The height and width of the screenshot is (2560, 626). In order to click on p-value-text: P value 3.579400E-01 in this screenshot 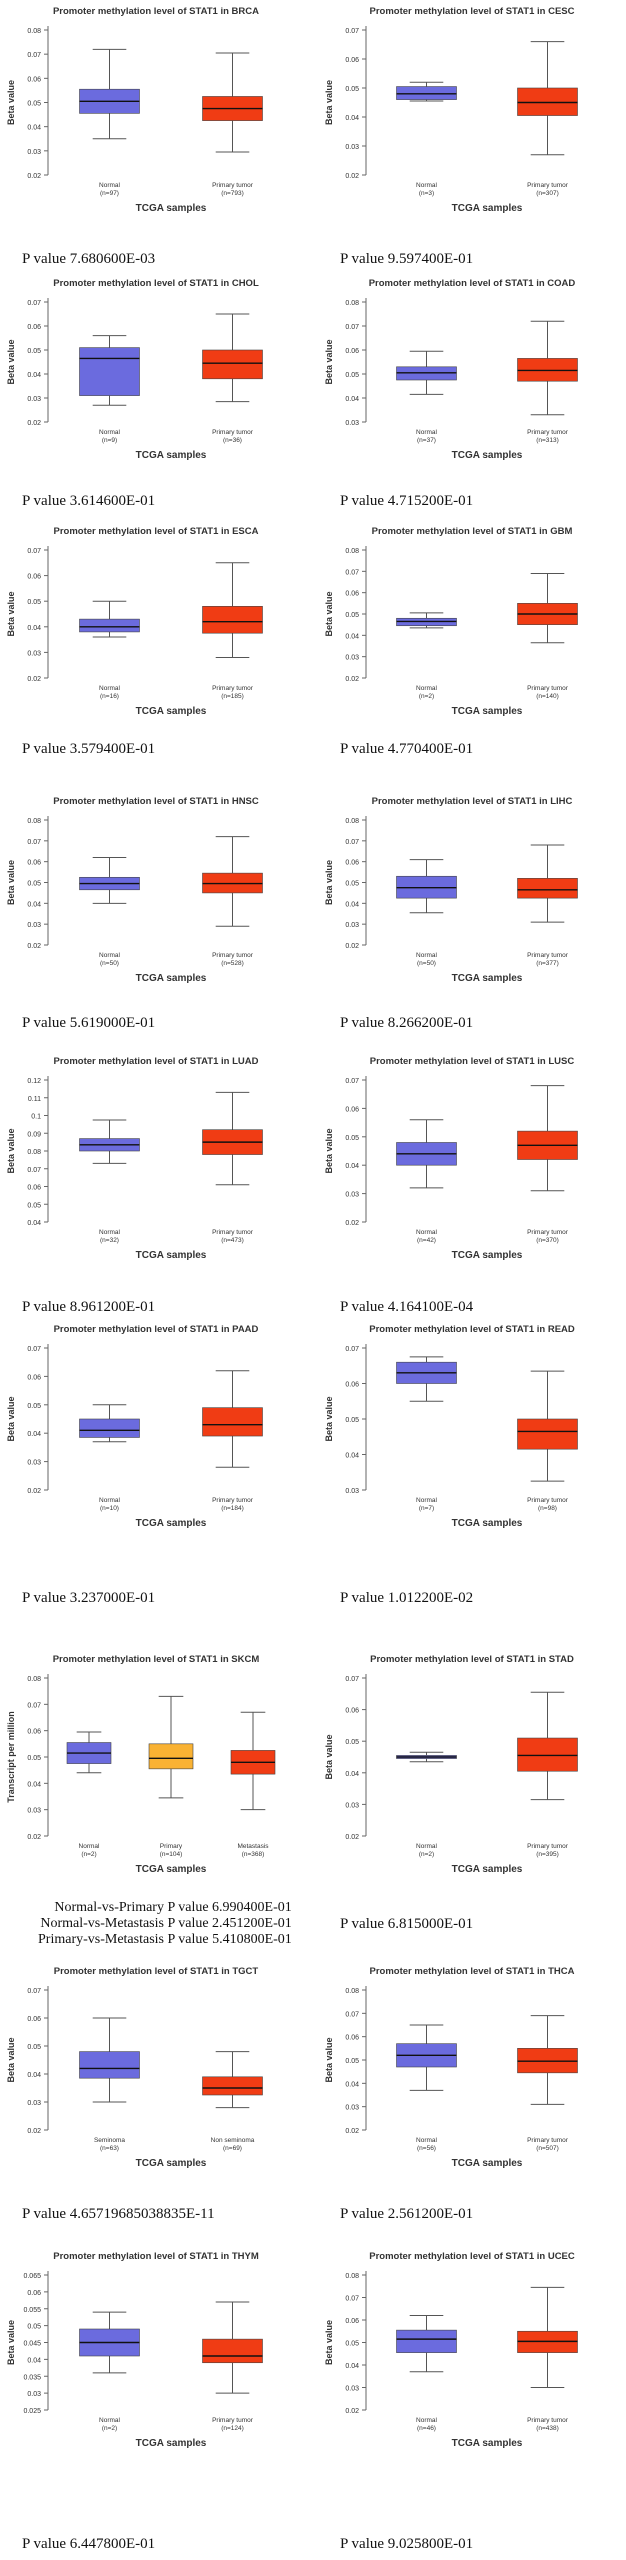, I will do `click(89, 749)`.